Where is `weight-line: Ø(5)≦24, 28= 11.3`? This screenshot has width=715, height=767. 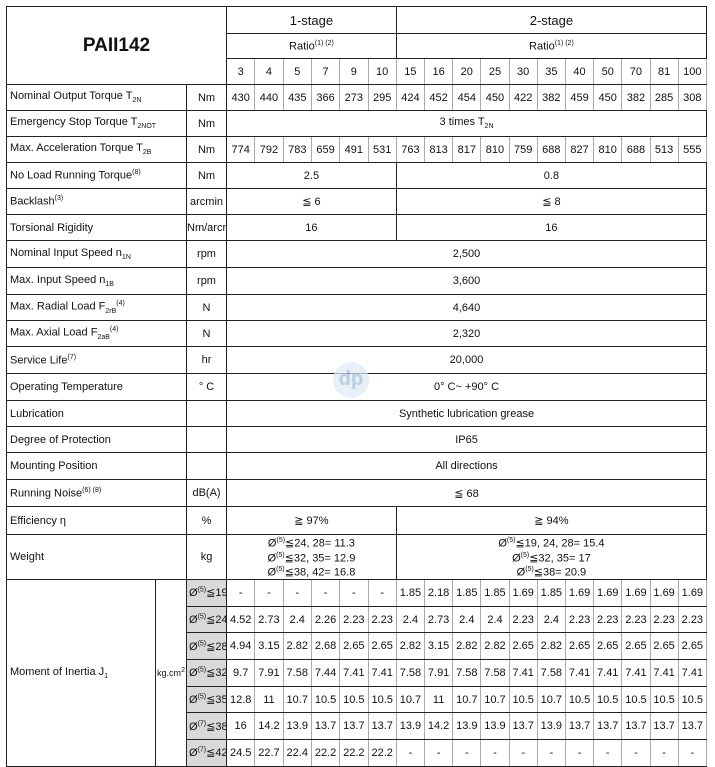 weight-line: Ø(5)≦24, 28= 11.3 is located at coordinates (312, 542).